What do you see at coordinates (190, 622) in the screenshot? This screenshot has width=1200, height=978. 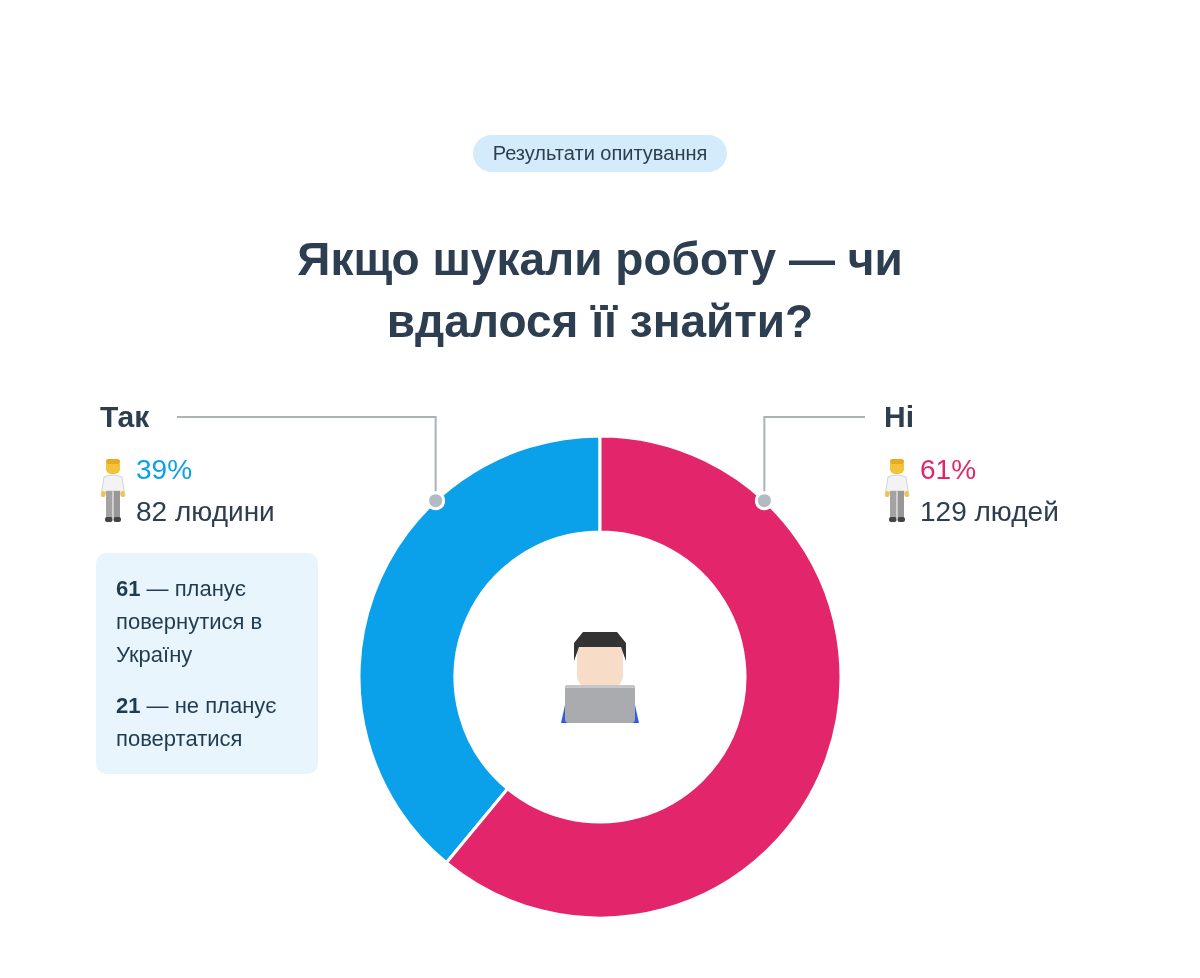 I see `text: 61 — планує повернутися в Україну` at bounding box center [190, 622].